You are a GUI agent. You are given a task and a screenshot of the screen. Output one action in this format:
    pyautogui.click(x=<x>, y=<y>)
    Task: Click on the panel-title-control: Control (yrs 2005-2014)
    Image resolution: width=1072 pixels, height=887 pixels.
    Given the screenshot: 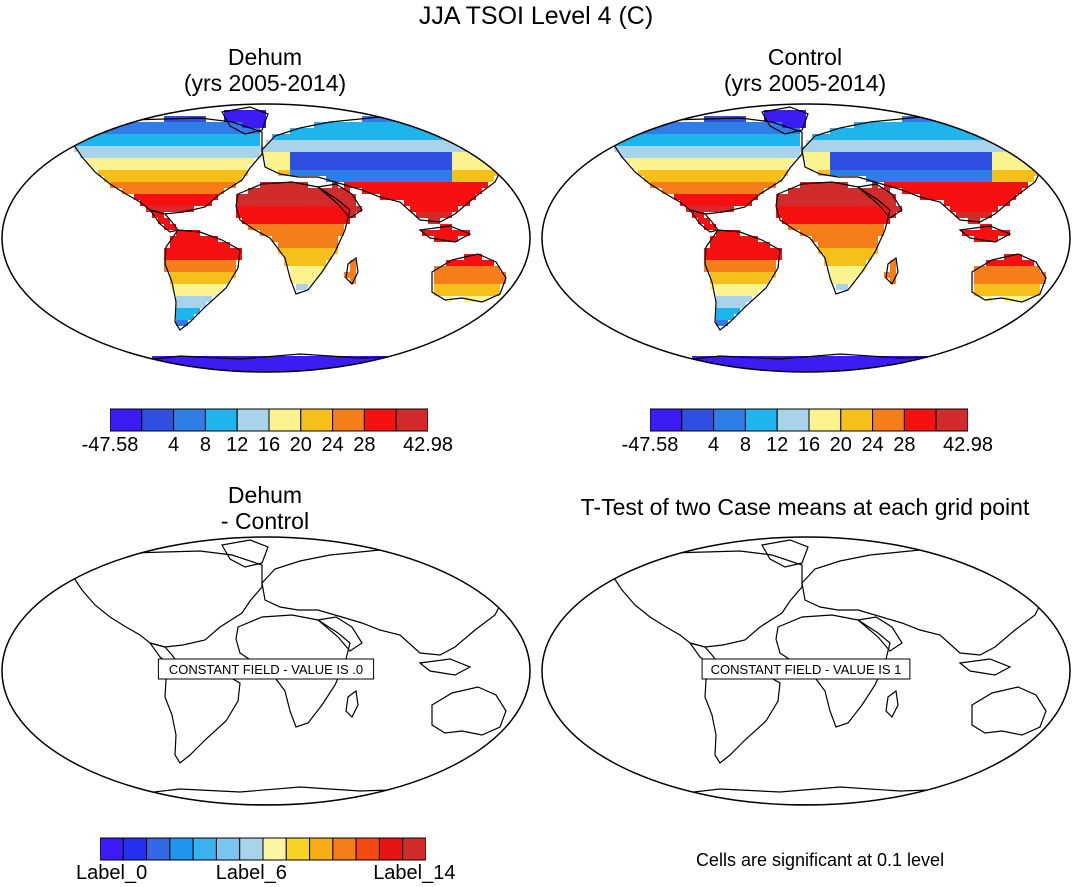 What is the action you would take?
    pyautogui.click(x=805, y=70)
    